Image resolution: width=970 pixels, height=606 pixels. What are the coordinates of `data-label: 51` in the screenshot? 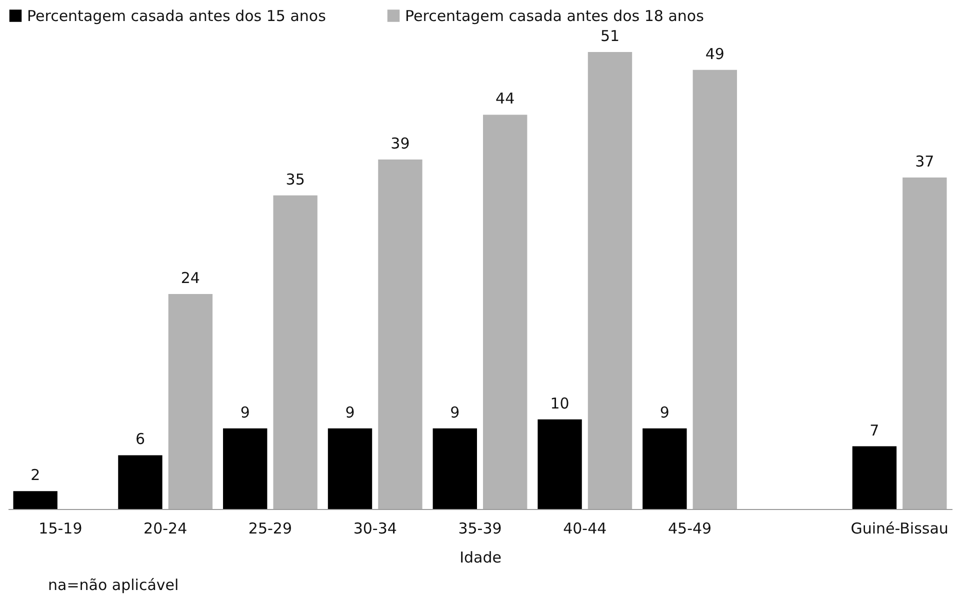 It's located at (610, 36).